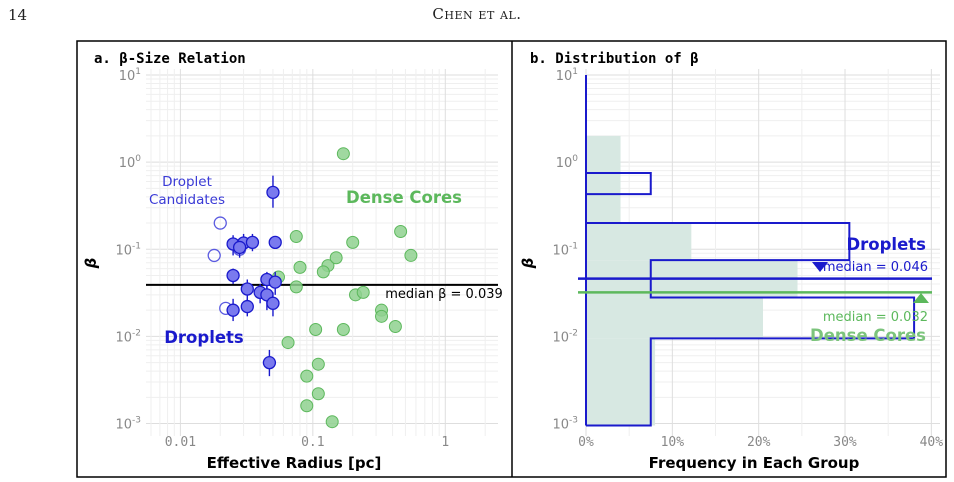 The width and height of the screenshot is (954, 482). I want to click on median-beta-label: median β = 0.039, so click(444, 294).